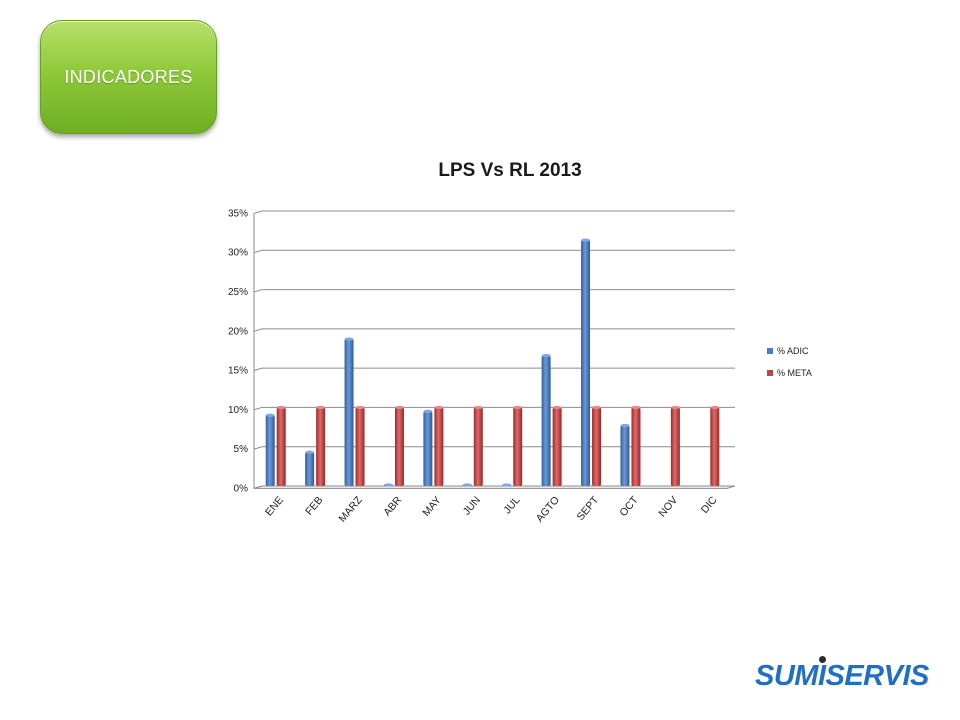 The width and height of the screenshot is (960, 720). Describe the element at coordinates (314, 505) in the screenshot. I see `x-tick-label: FEB` at that location.